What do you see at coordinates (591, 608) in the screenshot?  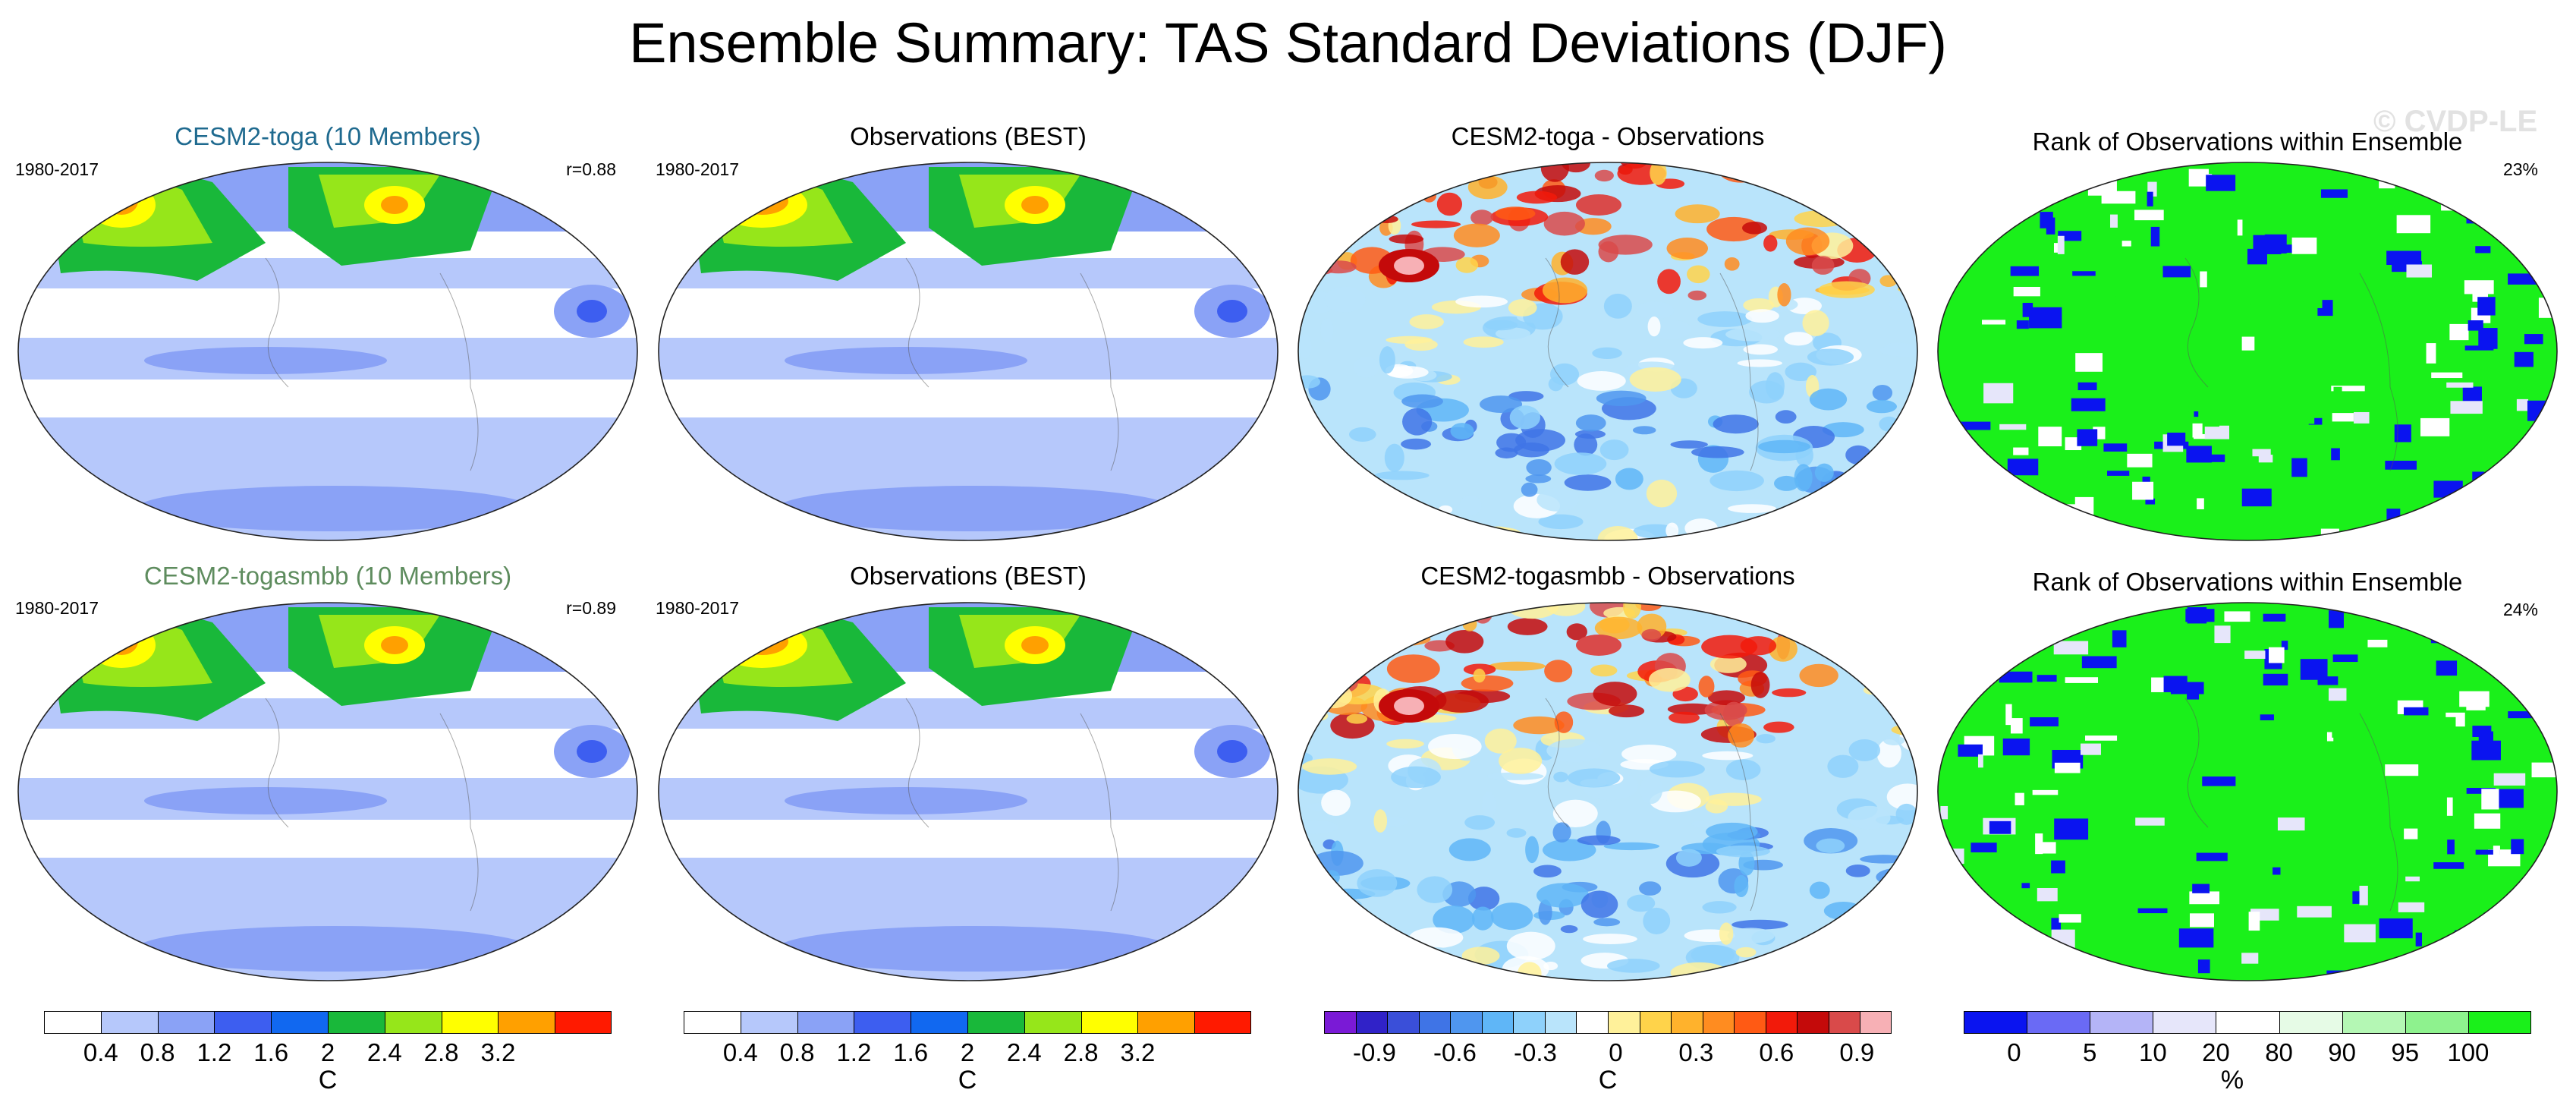 I see `correlation-label: r=0.89` at bounding box center [591, 608].